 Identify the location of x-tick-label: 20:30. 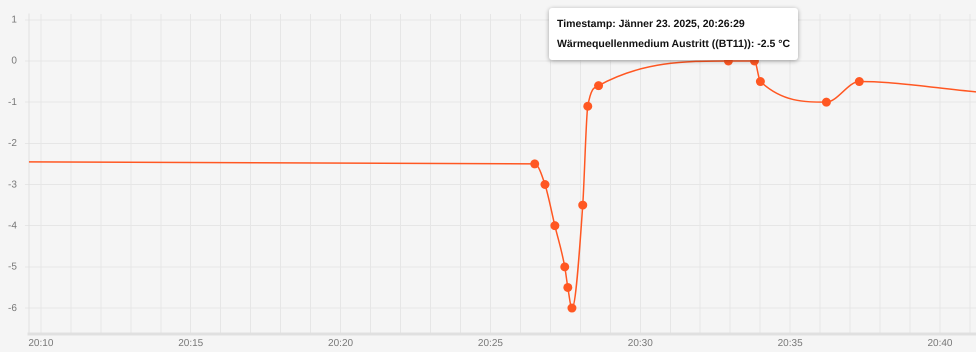
(641, 343).